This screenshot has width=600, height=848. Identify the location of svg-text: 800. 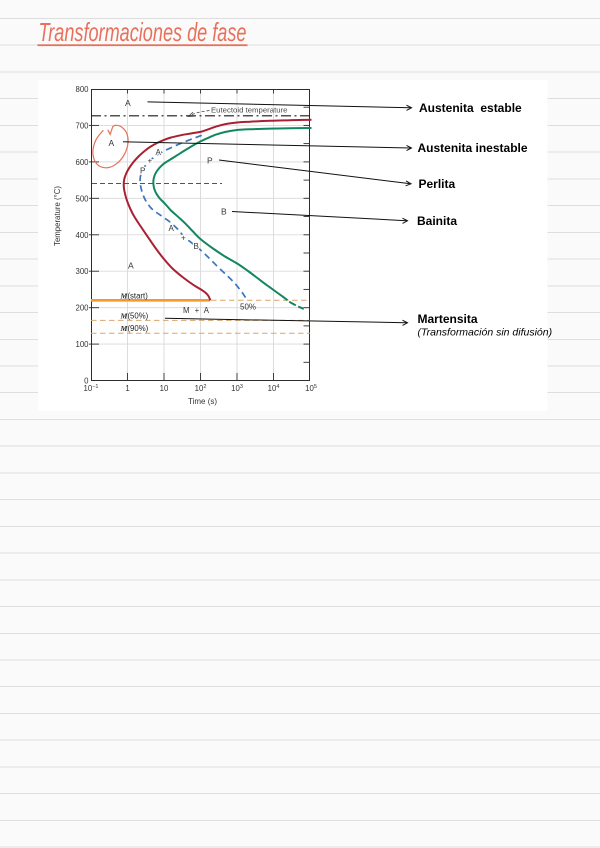
(82, 89).